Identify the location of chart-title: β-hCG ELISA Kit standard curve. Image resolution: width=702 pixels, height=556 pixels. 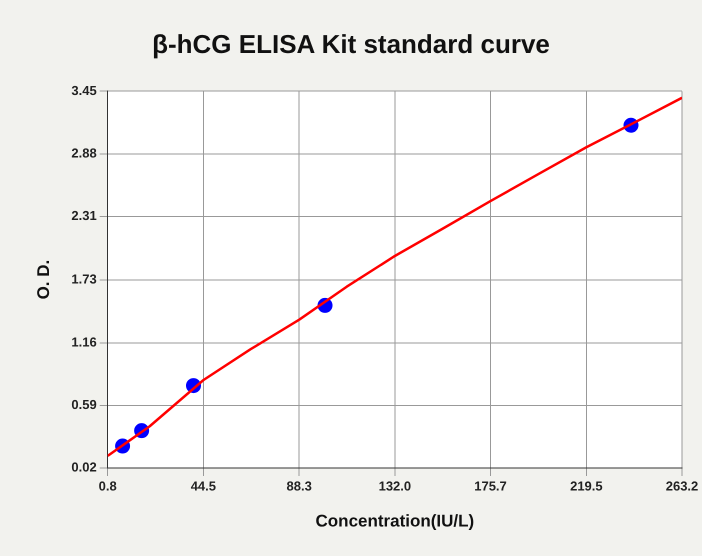
(351, 43).